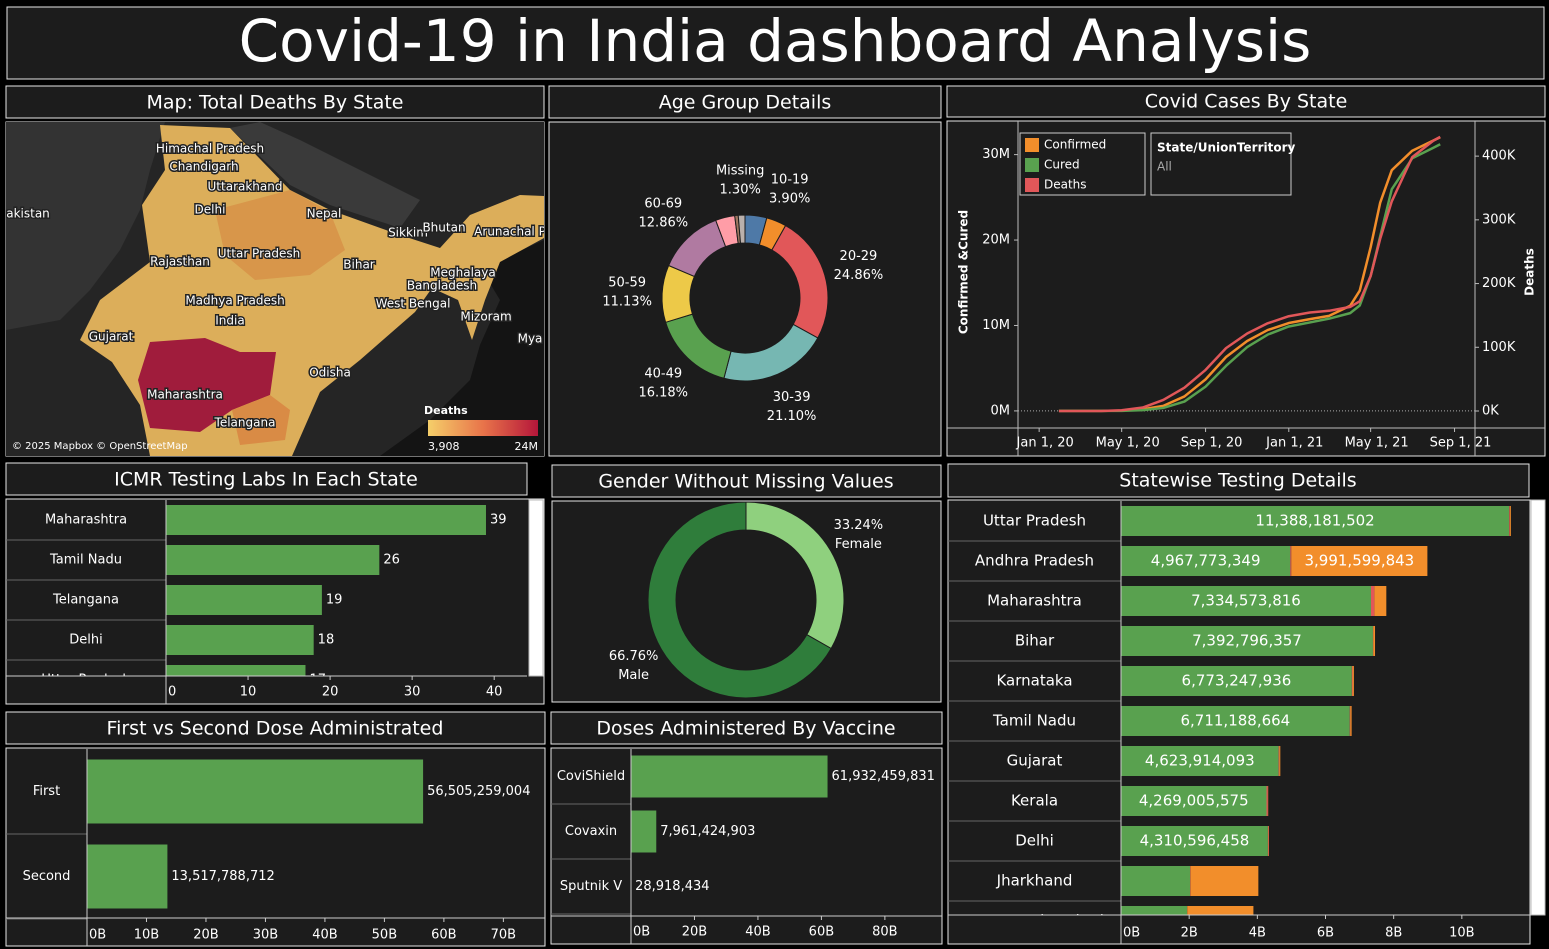 The height and width of the screenshot is (949, 1549). Describe the element at coordinates (1034, 601) in the screenshot. I see `category-label: Maharashtra` at that location.